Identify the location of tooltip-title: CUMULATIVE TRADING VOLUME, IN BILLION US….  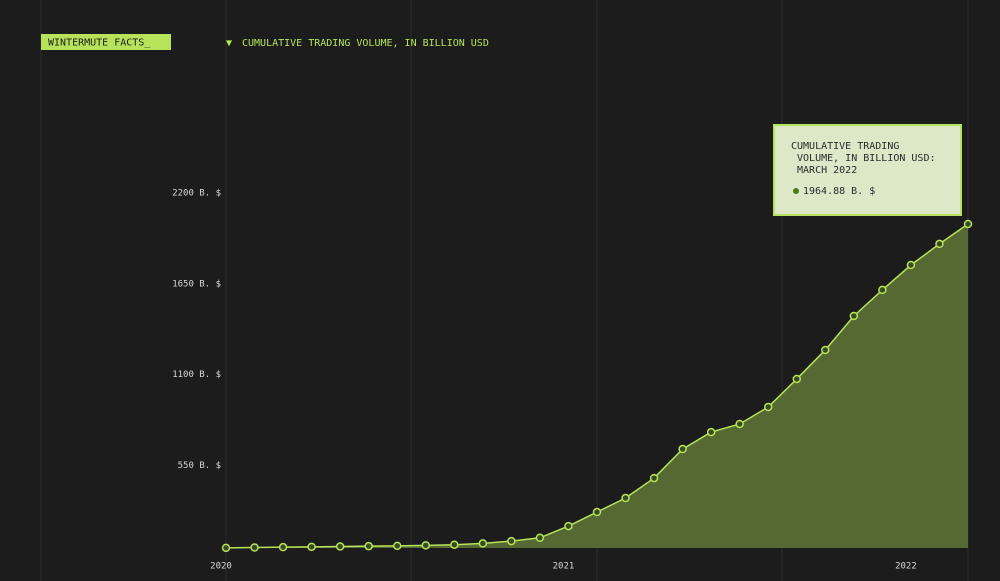
(863, 158).